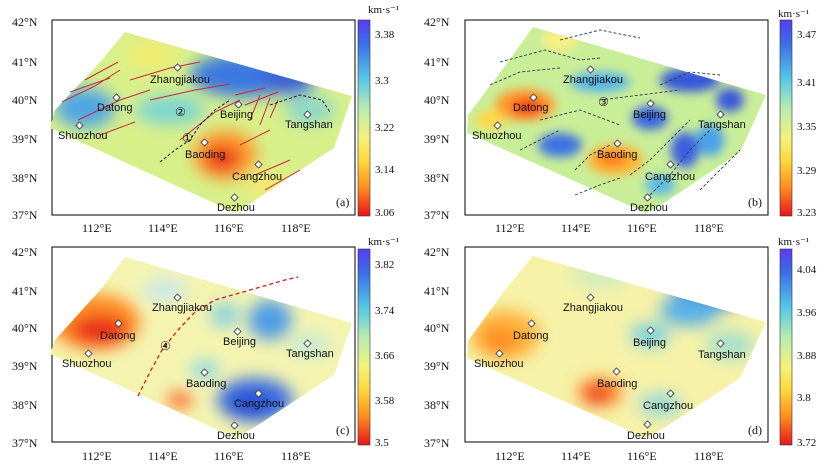  I want to click on colorbar-tick: 3.06, so click(385, 213).